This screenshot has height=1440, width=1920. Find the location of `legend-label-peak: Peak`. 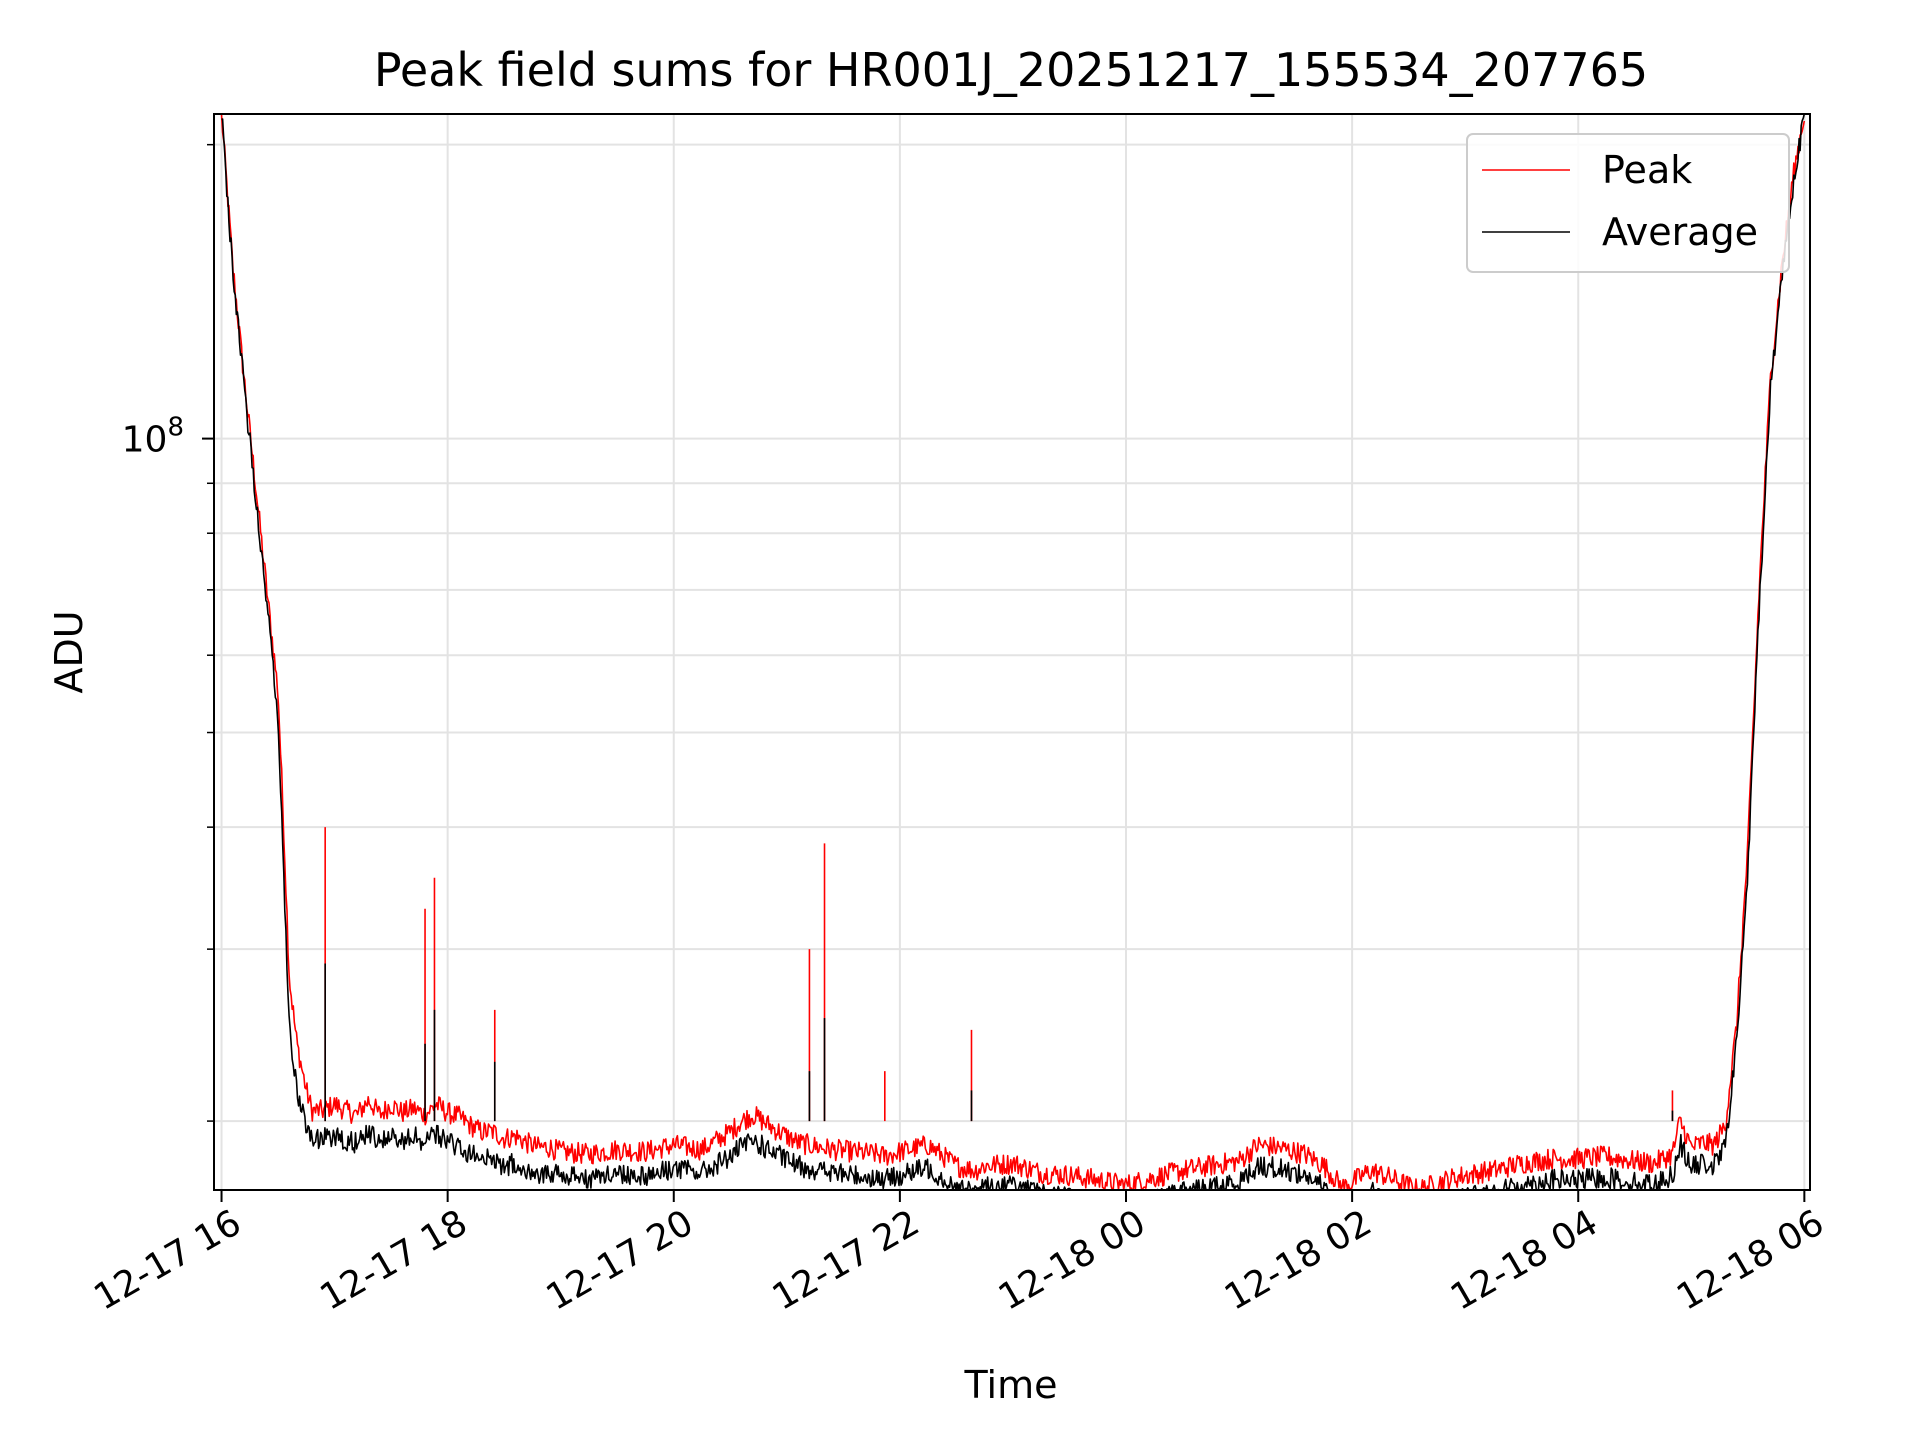

legend-label-peak: Peak is located at coordinates (1647, 170).